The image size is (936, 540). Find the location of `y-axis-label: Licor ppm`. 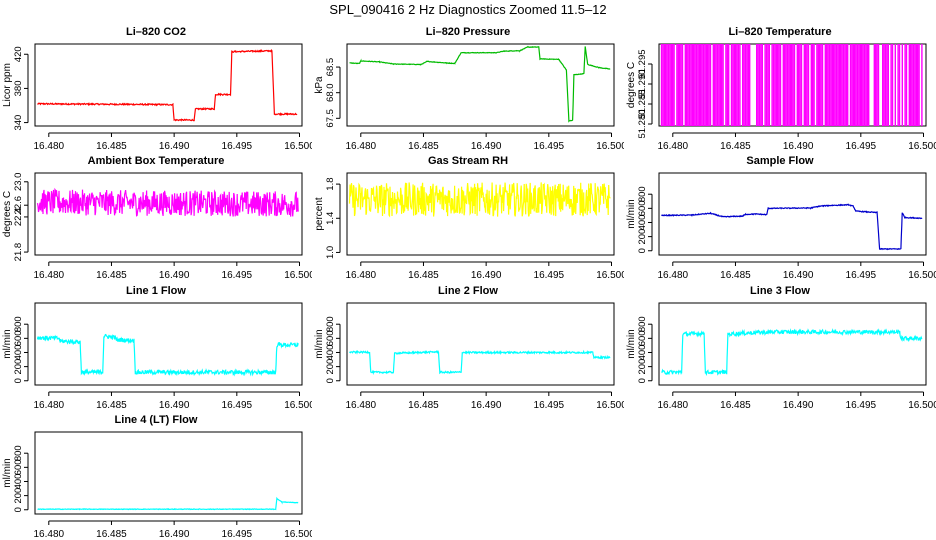

y-axis-label: Licor ppm is located at coordinates (7, 85).